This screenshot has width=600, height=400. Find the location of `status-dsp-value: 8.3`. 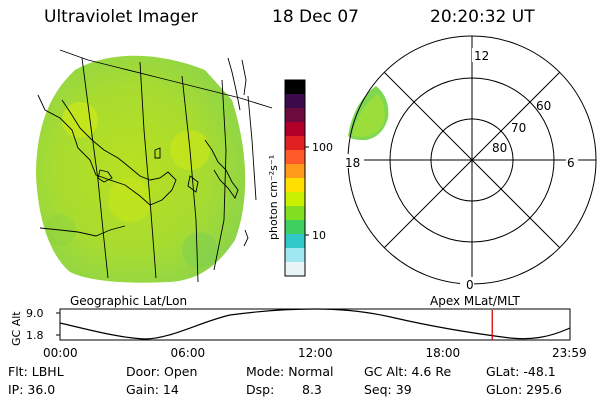

status-dsp-value: 8.3 is located at coordinates (312, 389).